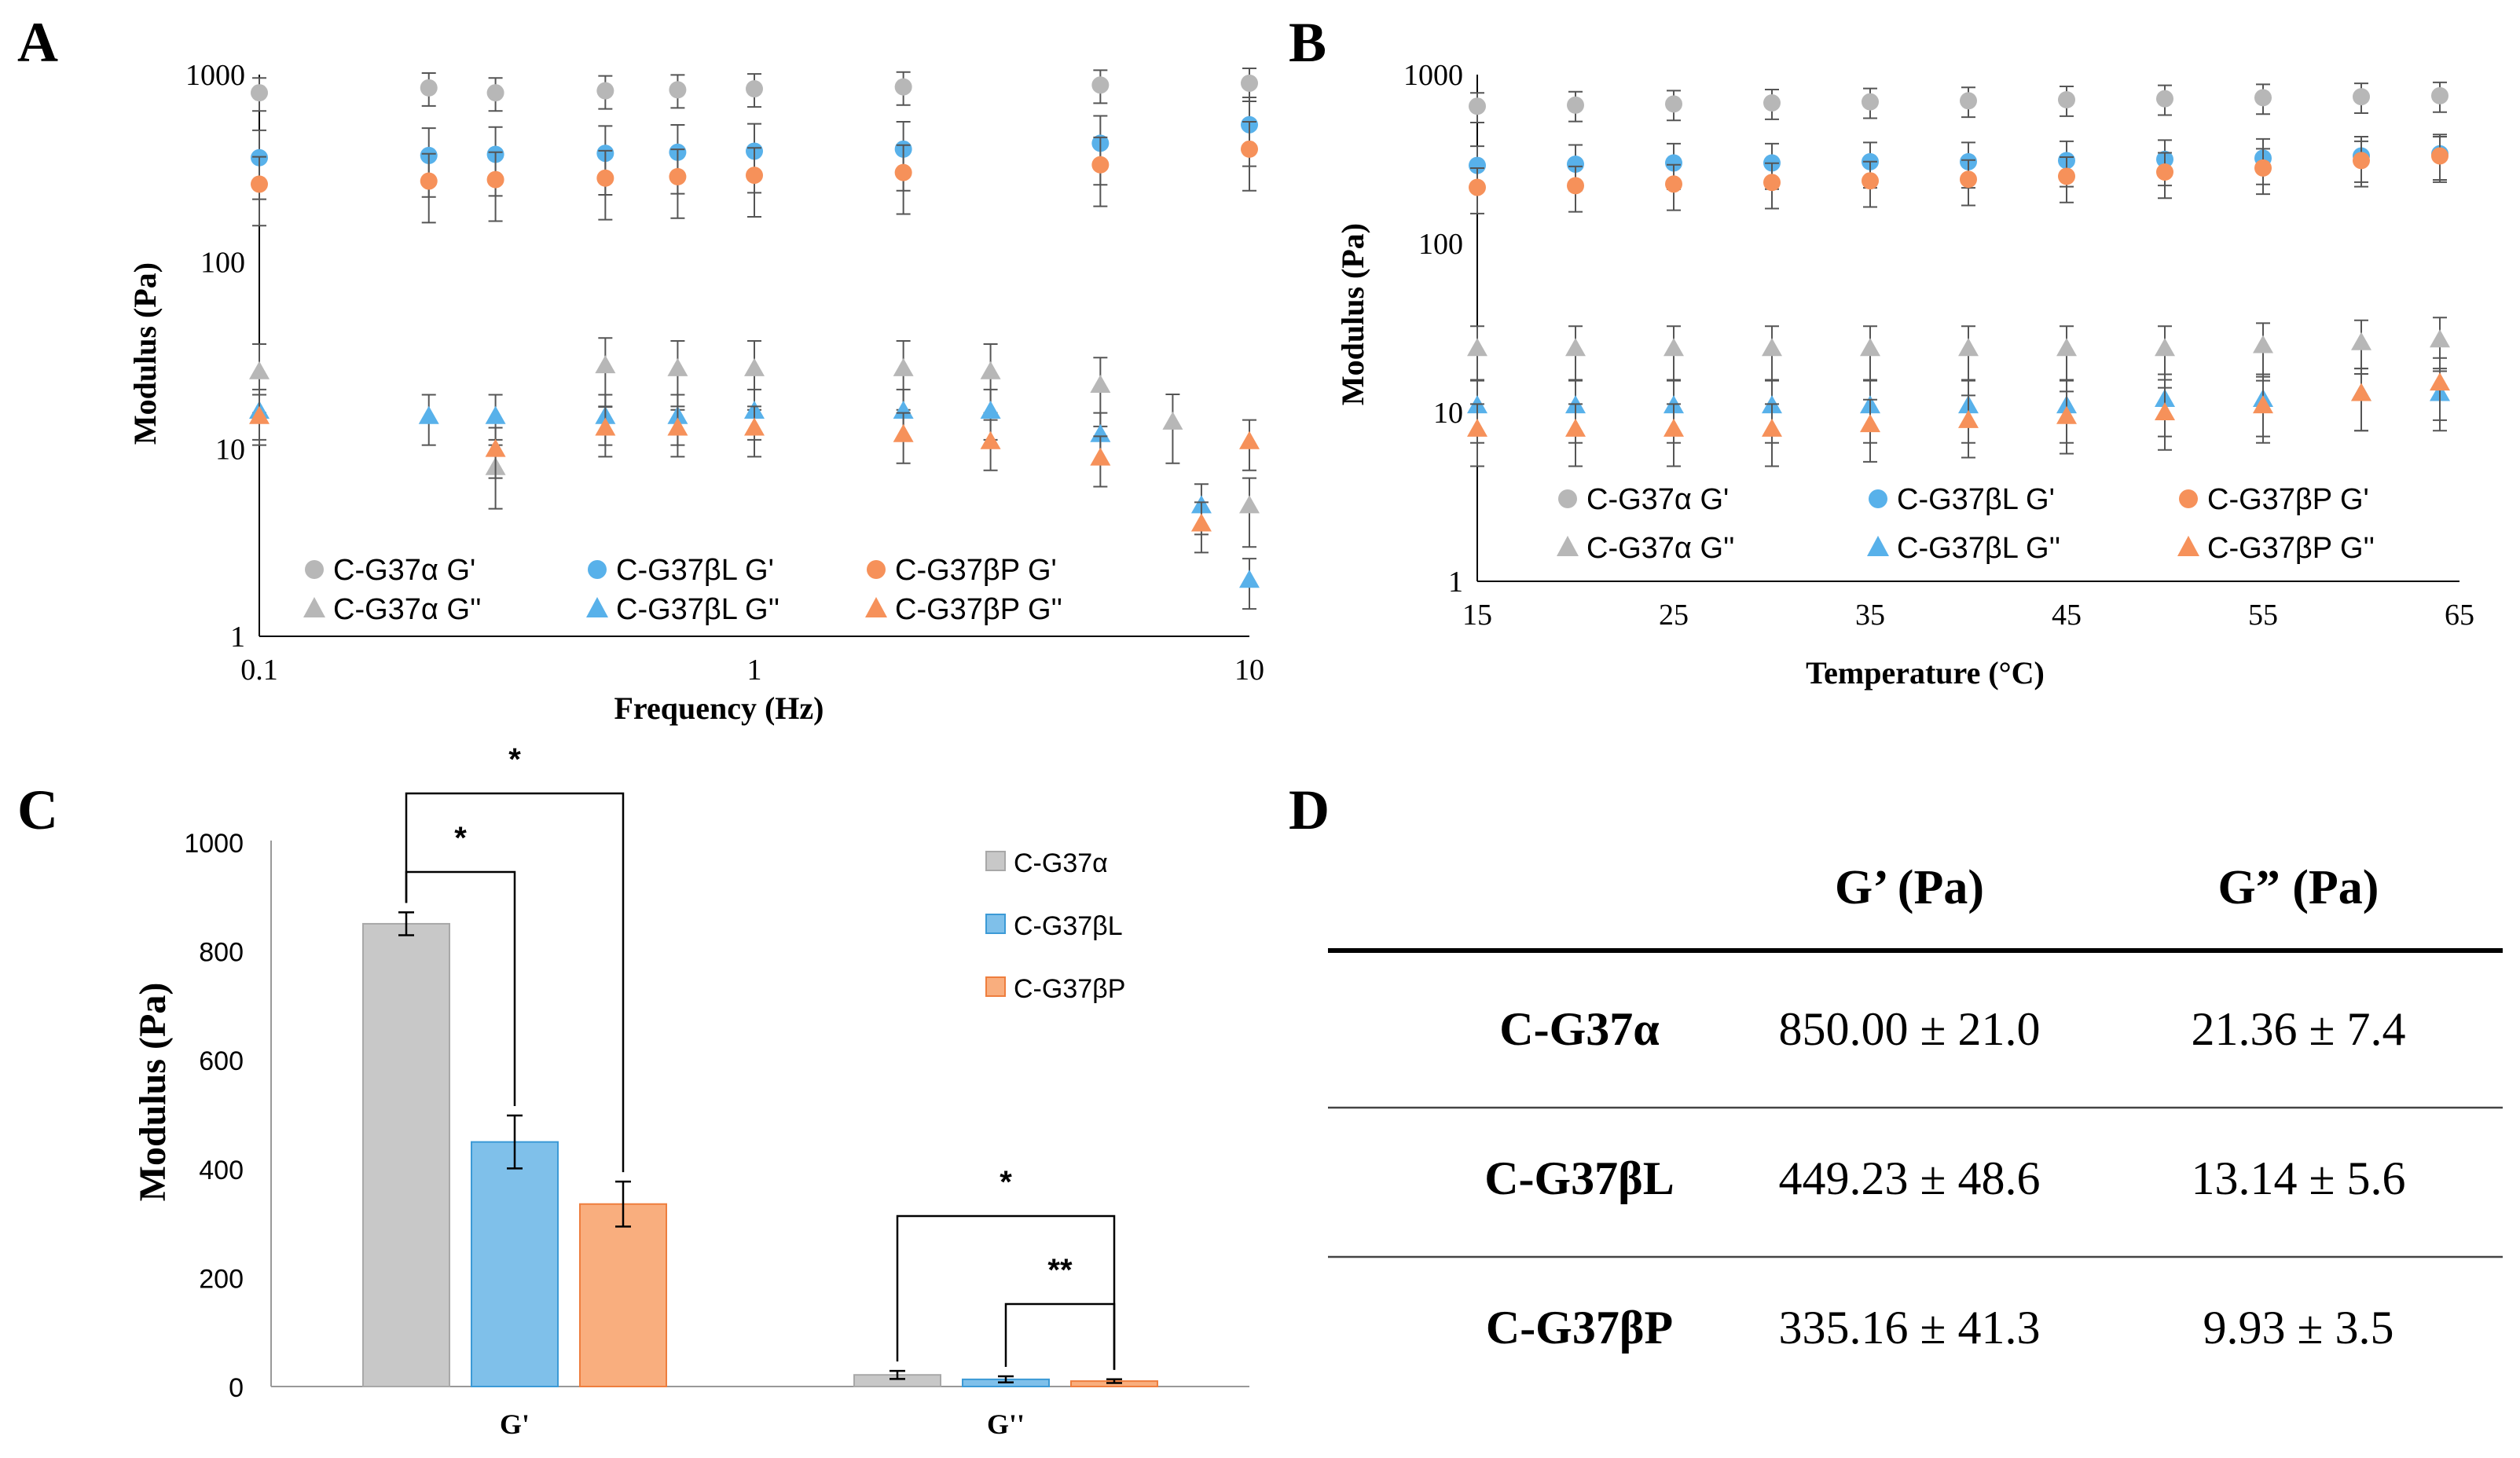  Describe the element at coordinates (221, 1279) in the screenshot. I see `panel-c-ytick: 200` at that location.